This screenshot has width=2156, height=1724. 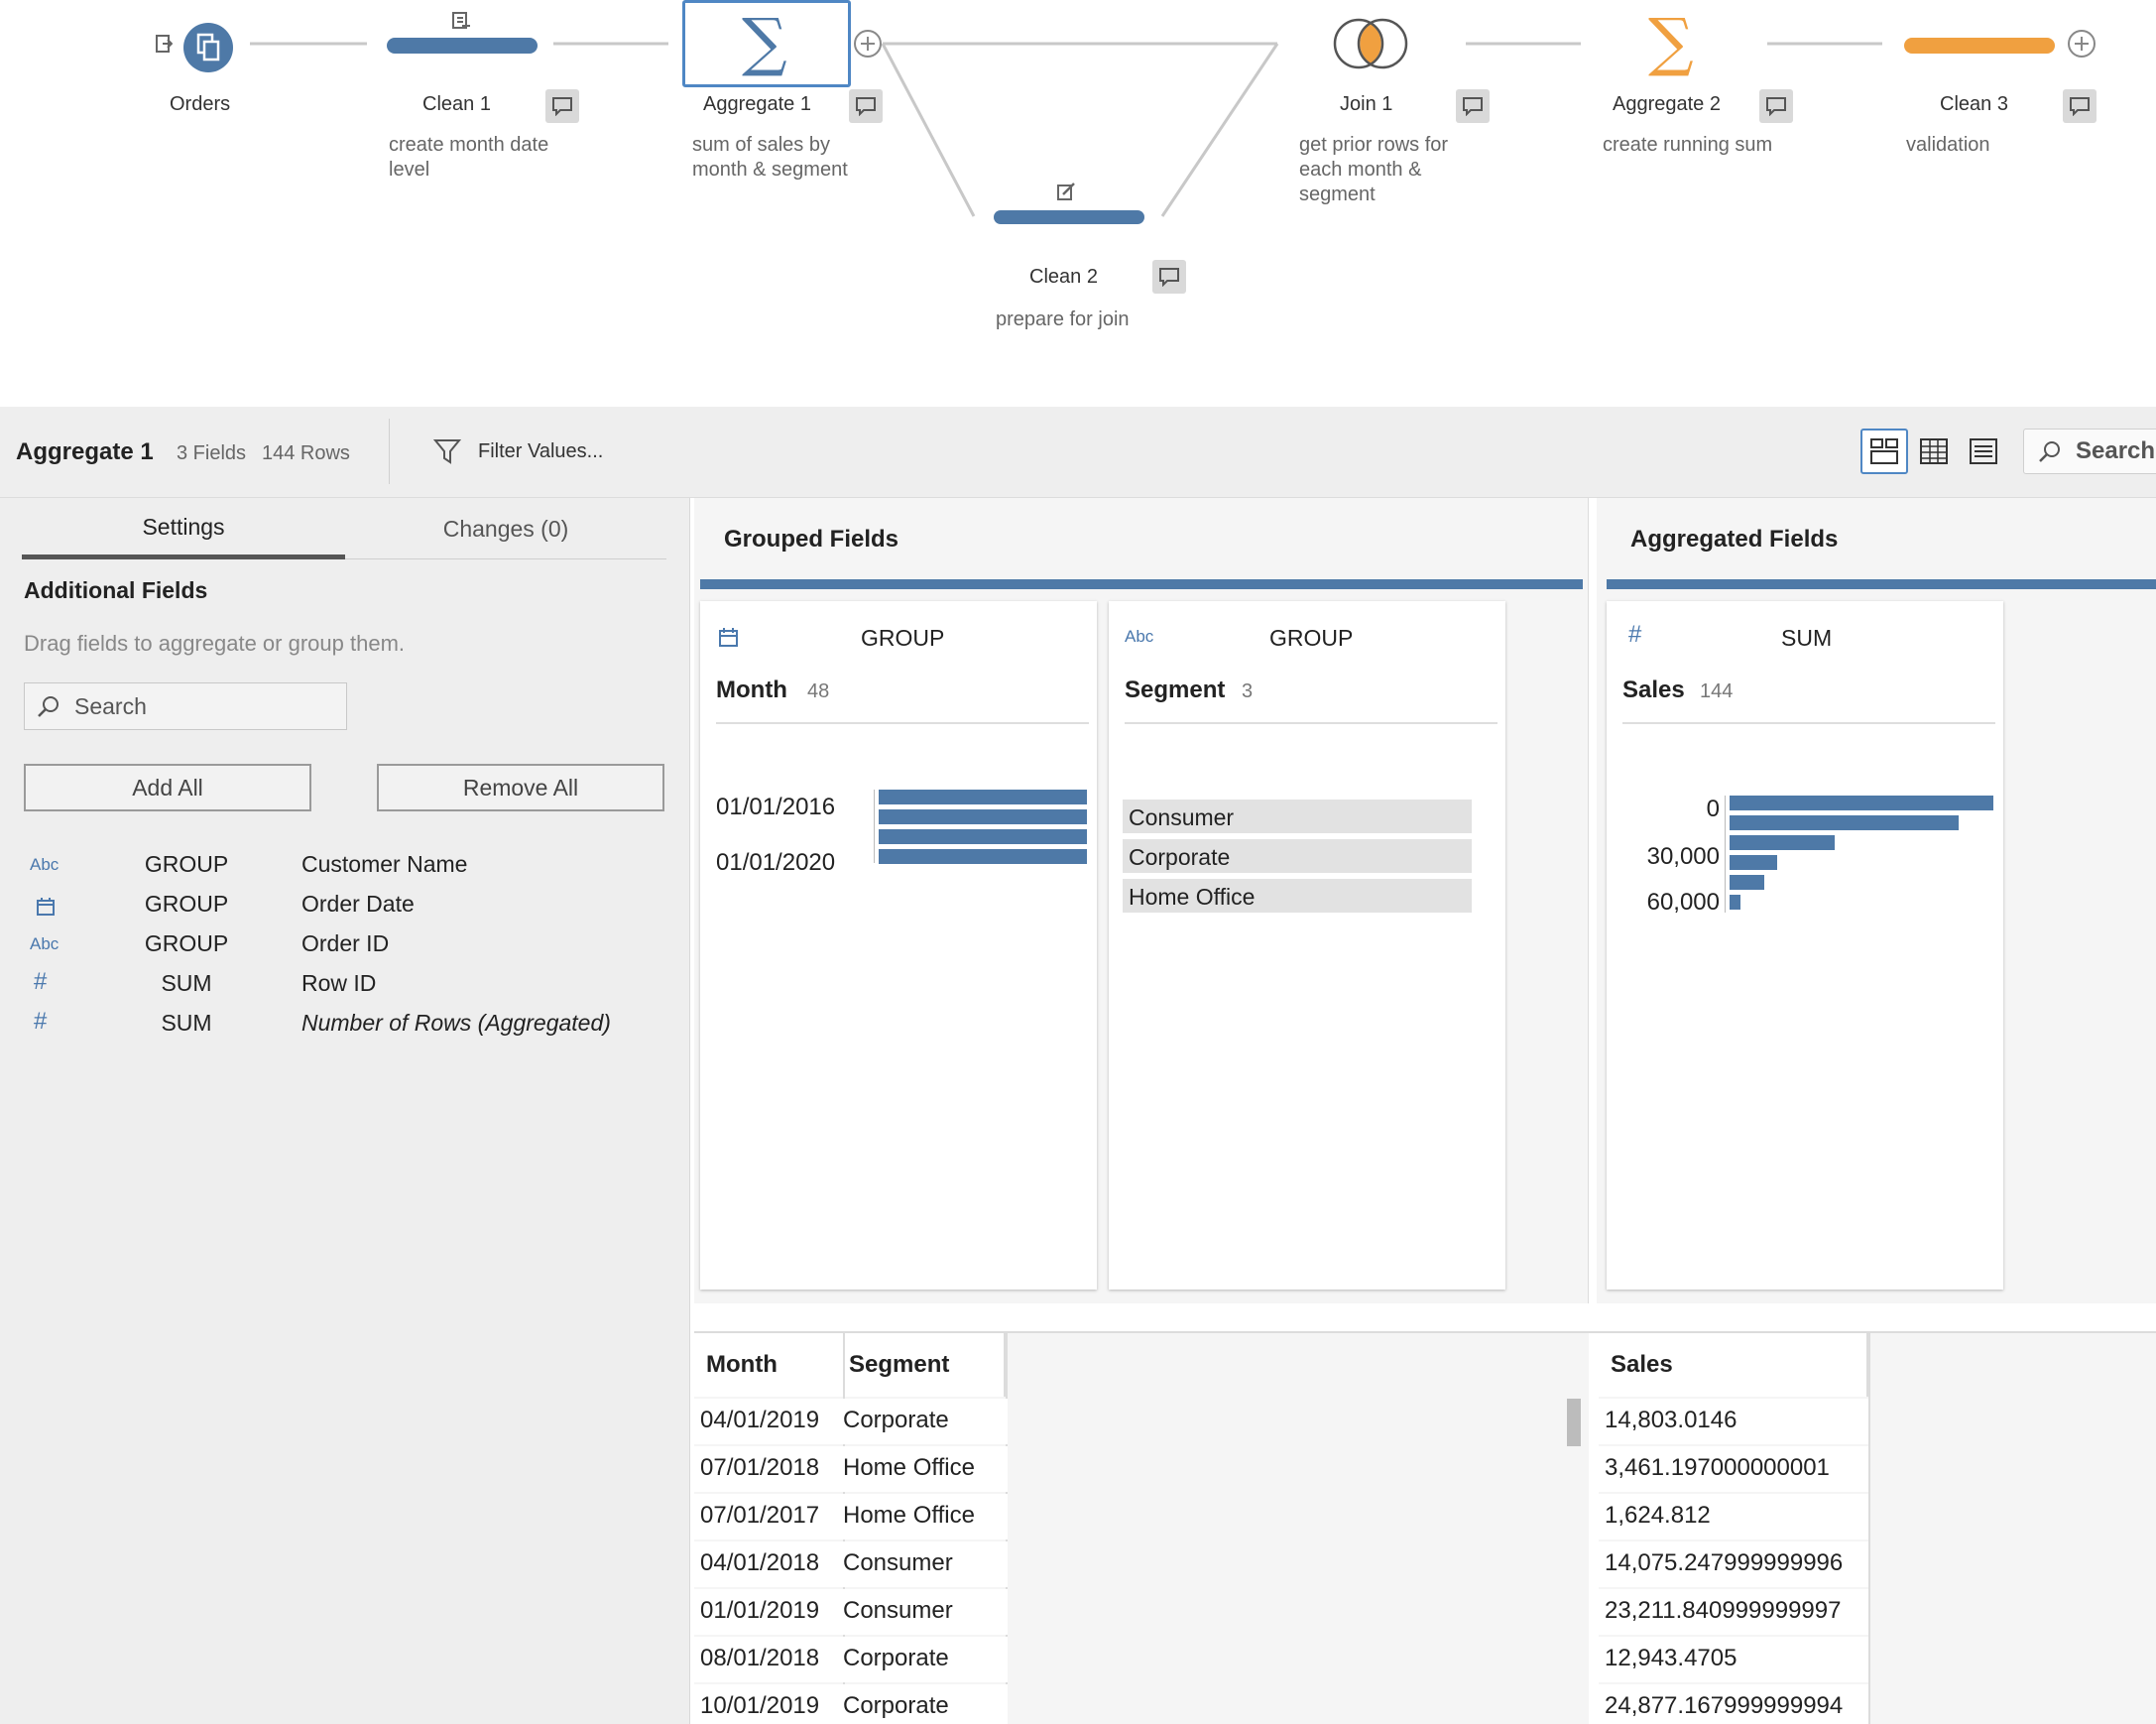 I want to click on toolbar-search: Search, so click(x=2089, y=452).